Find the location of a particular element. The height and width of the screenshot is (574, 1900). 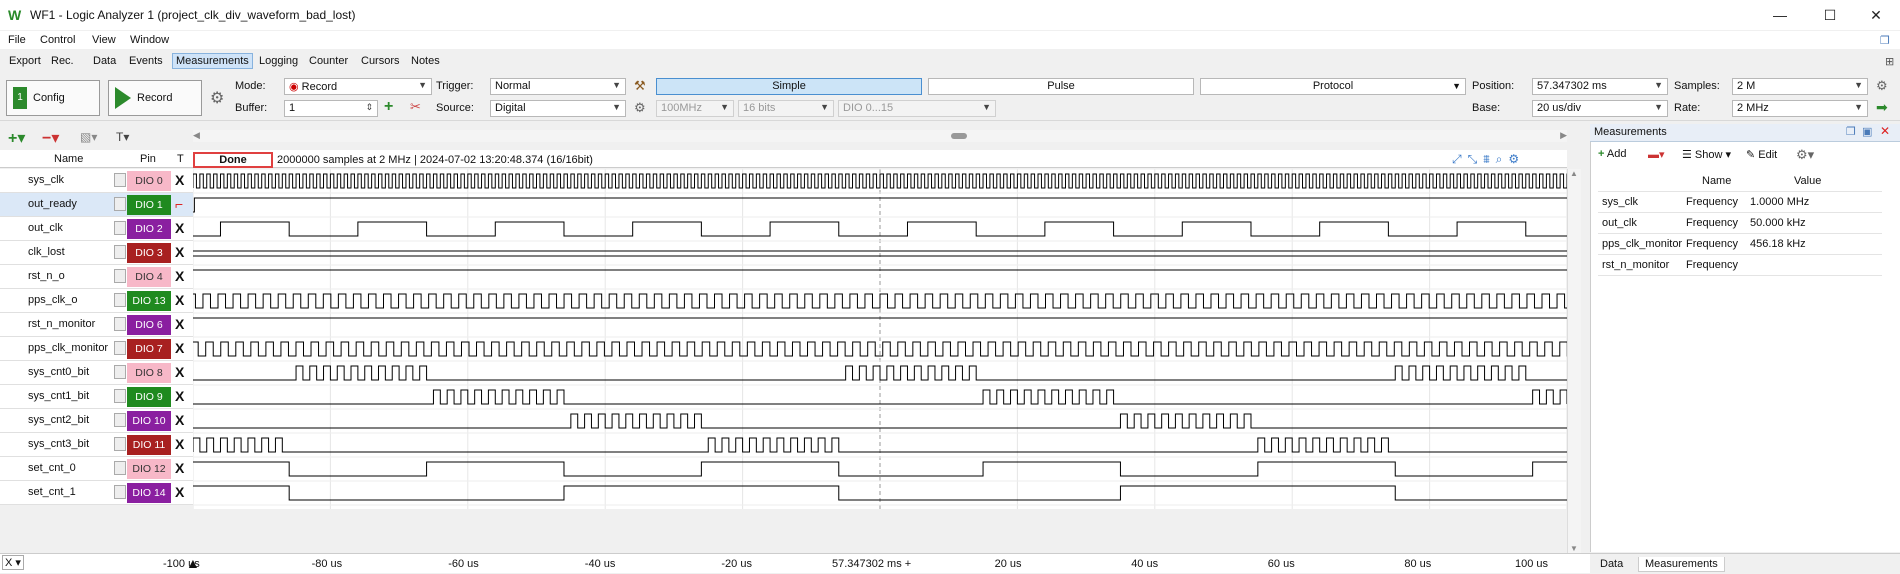

channel-row-set-cnt-1: set_cnt_1 DIO 14 X is located at coordinates (96, 493).